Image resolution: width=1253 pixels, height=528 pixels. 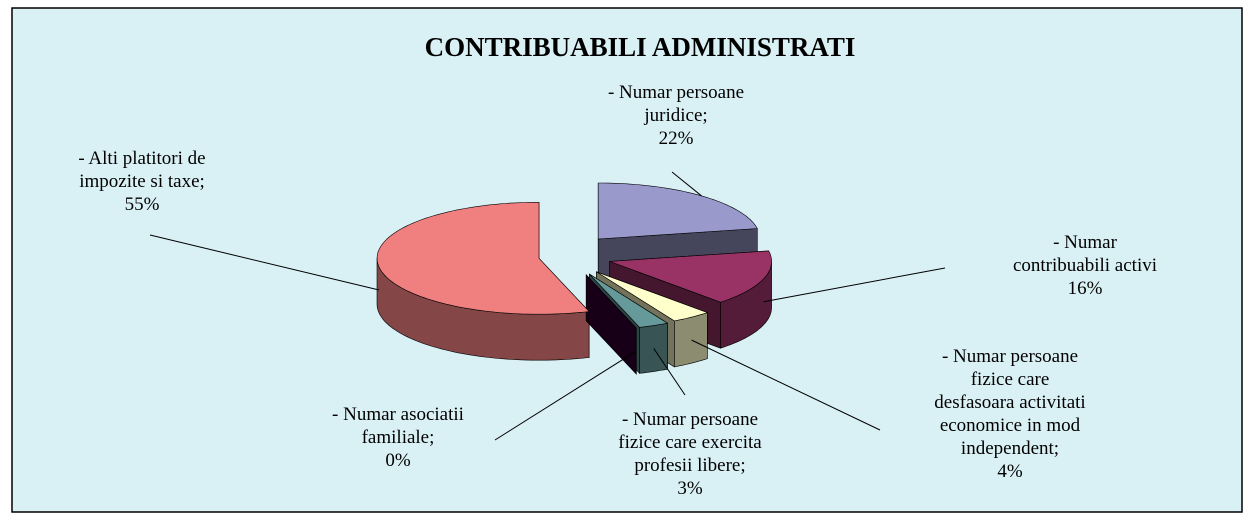 I want to click on label-line: impozite si taxe;, so click(x=142, y=181).